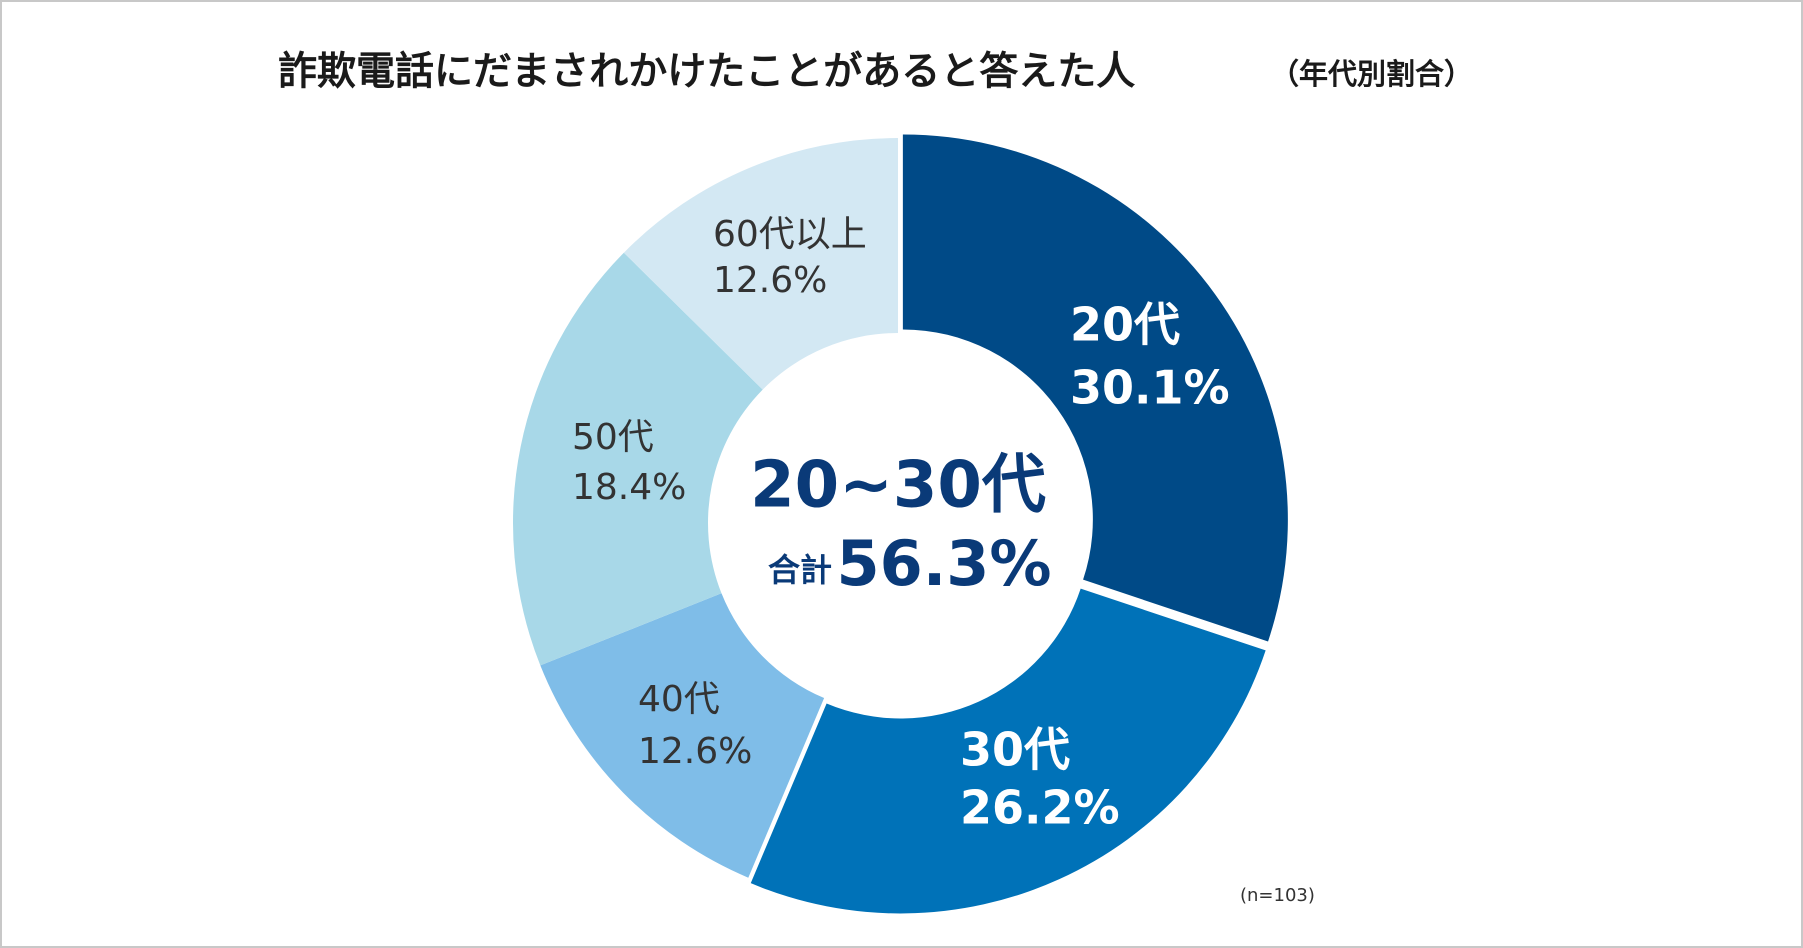 This screenshot has width=1803, height=948. Describe the element at coordinates (898, 486) in the screenshot. I see `center-label: 20~30代` at that location.